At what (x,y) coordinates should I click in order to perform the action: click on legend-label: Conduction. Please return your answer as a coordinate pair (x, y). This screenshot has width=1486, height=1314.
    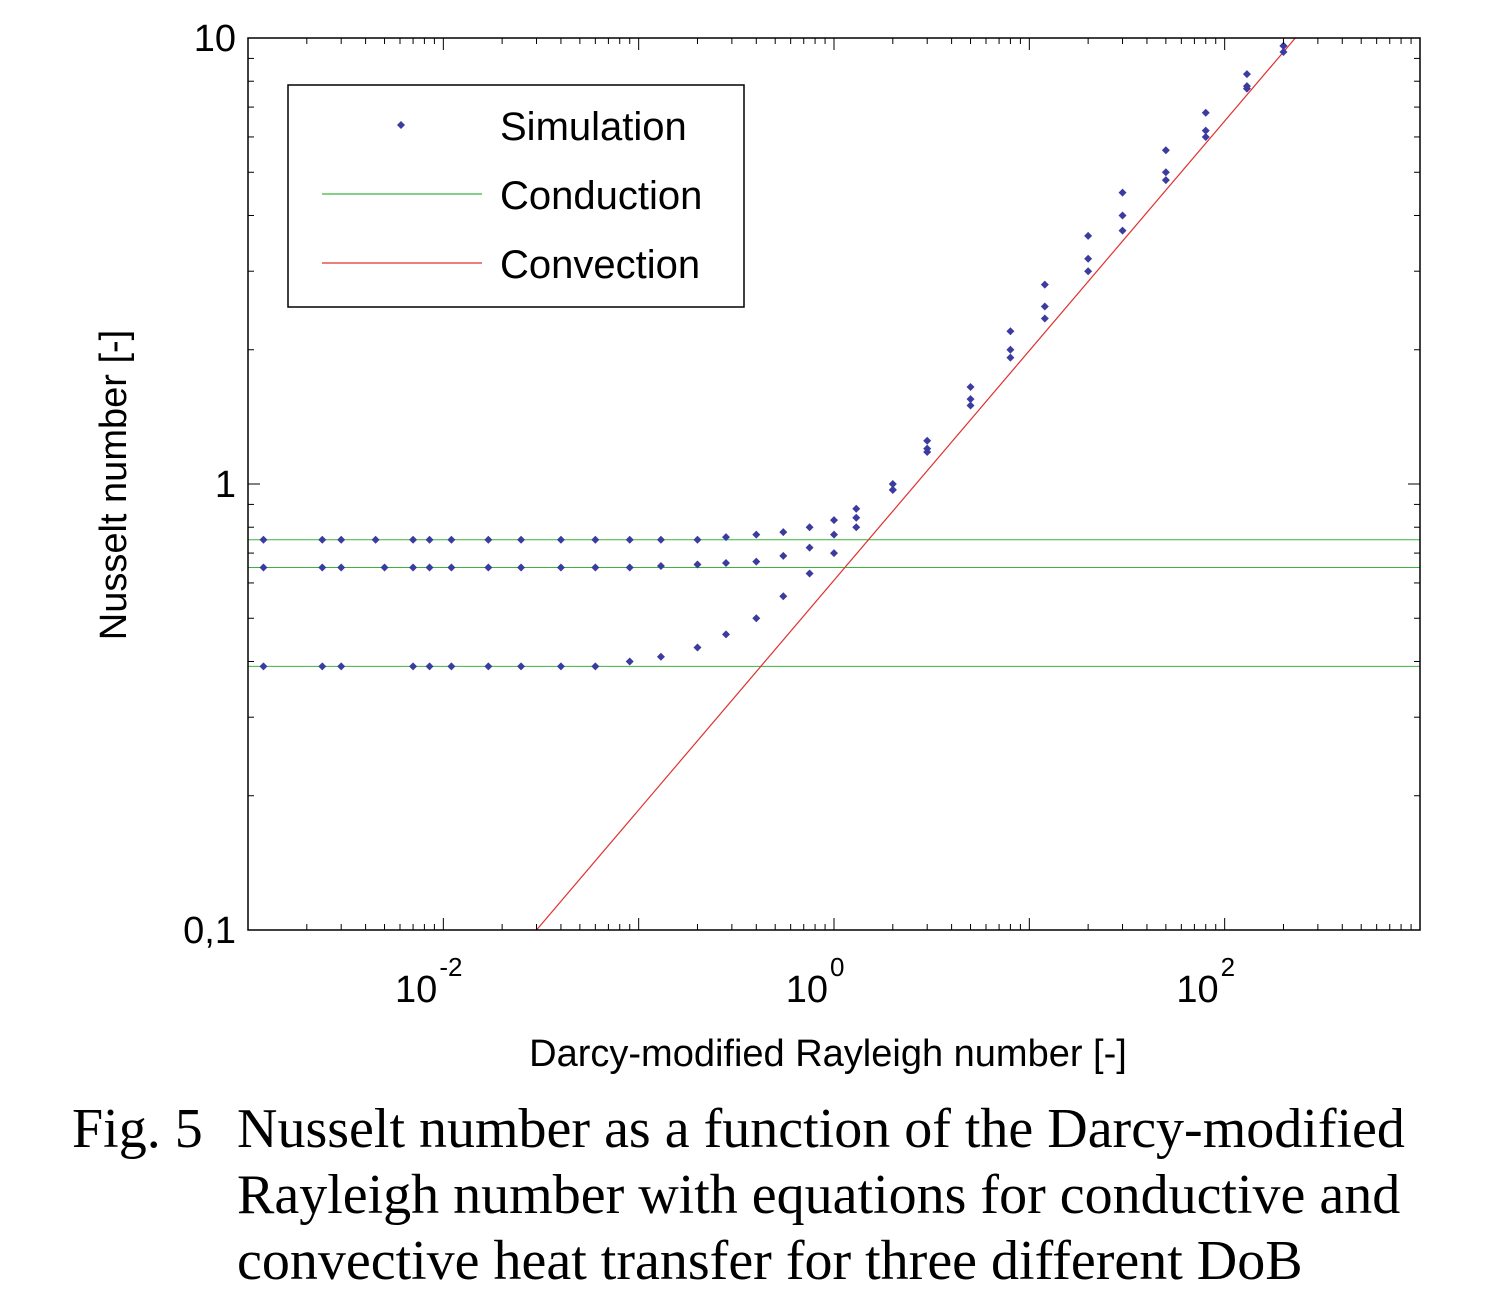
    Looking at the image, I should click on (601, 196).